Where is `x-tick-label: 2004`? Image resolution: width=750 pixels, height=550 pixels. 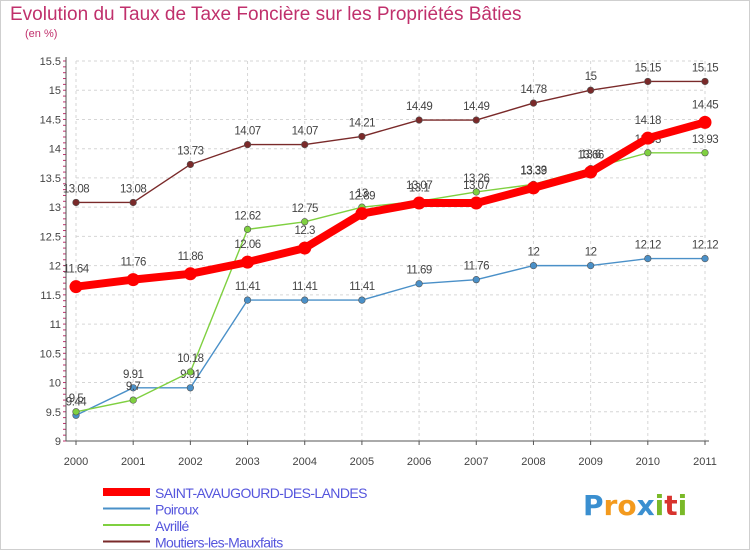
x-tick-label: 2004 is located at coordinates (304, 462).